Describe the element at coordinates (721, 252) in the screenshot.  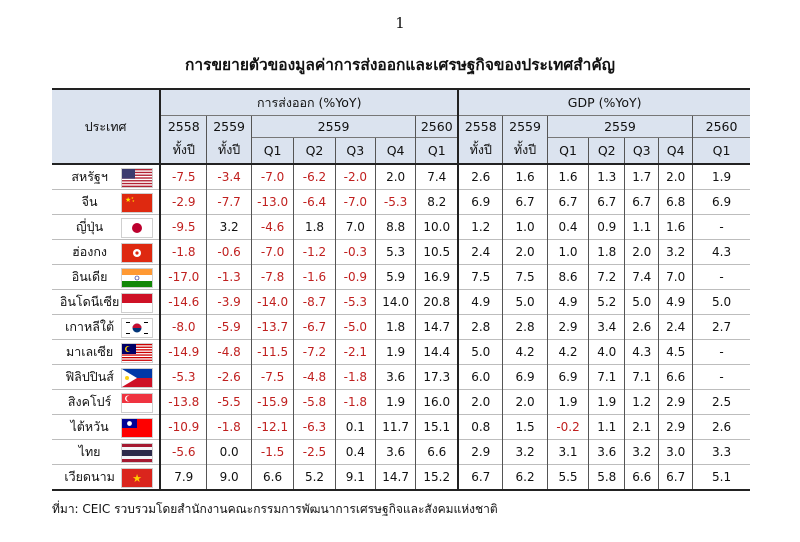
I see `gdp-value-cell: 4.3` at that location.